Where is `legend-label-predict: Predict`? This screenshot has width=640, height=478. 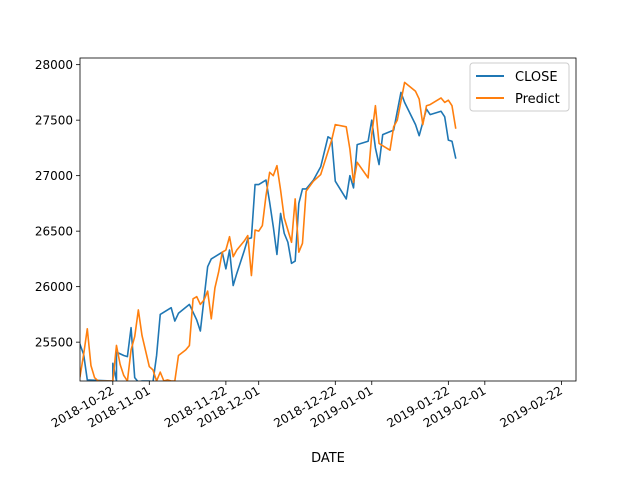 legend-label-predict: Predict is located at coordinates (537, 99).